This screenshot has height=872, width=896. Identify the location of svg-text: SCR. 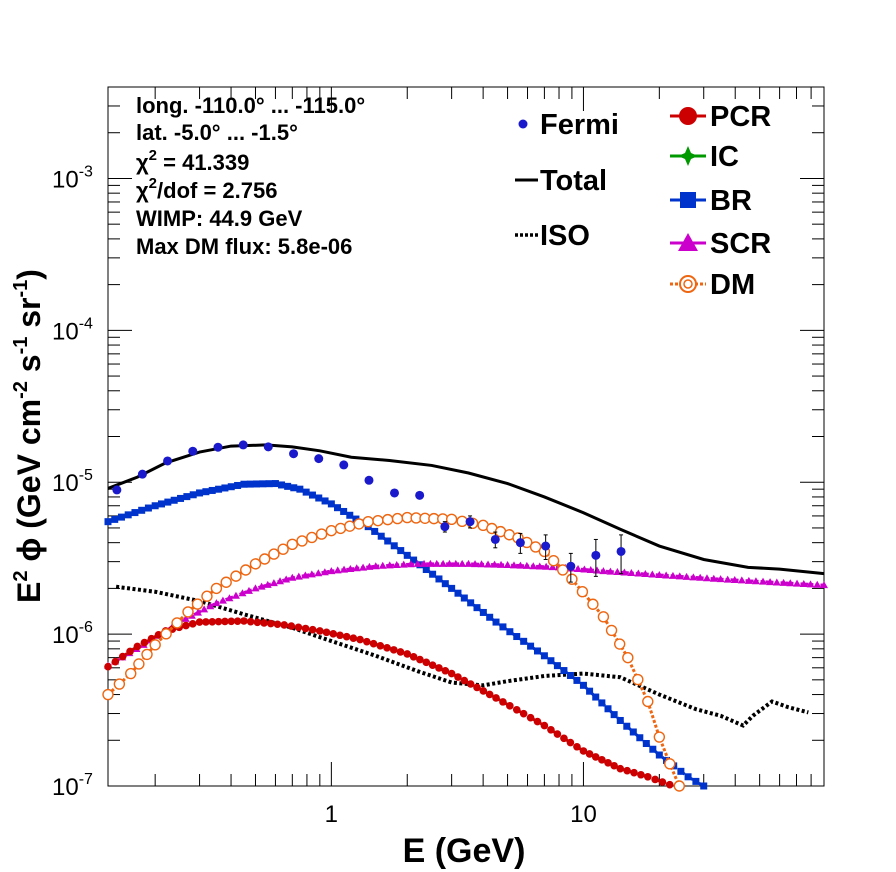
(740, 244).